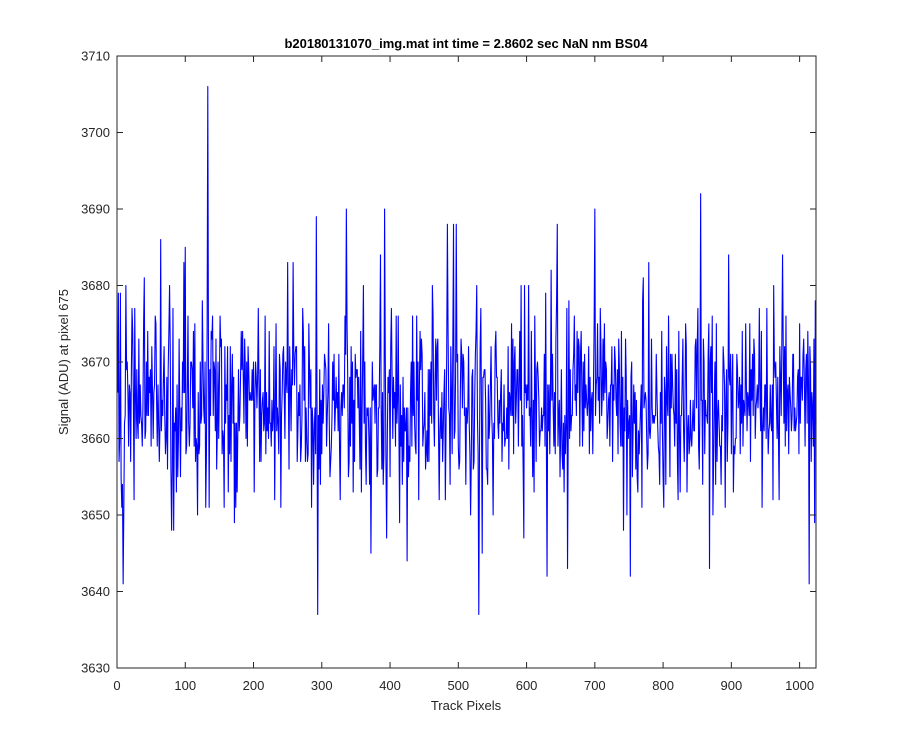 The image size is (900, 750). I want to click on y-tick-label: 3710, so click(95, 56).